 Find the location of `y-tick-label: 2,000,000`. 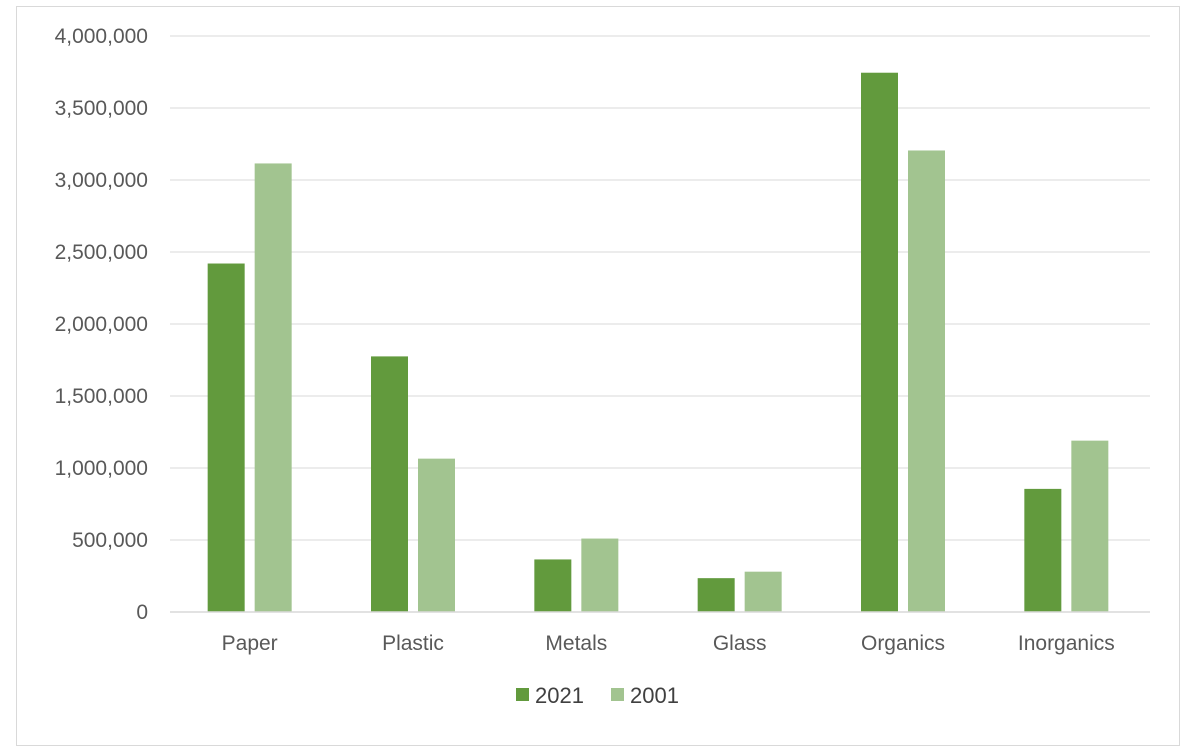

y-tick-label: 2,000,000 is located at coordinates (101, 324).